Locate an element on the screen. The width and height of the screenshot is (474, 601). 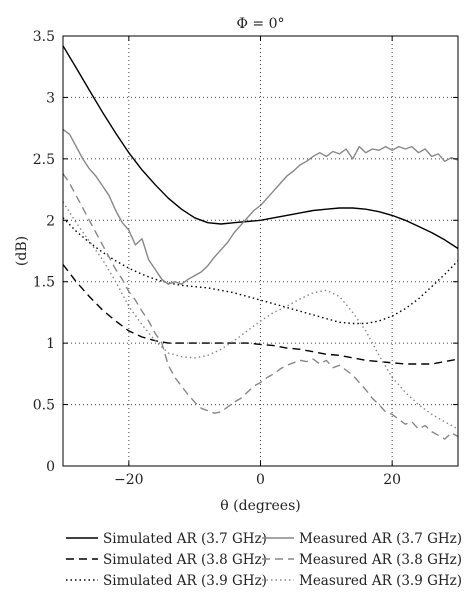
x-tick-label: −20 is located at coordinates (129, 480).